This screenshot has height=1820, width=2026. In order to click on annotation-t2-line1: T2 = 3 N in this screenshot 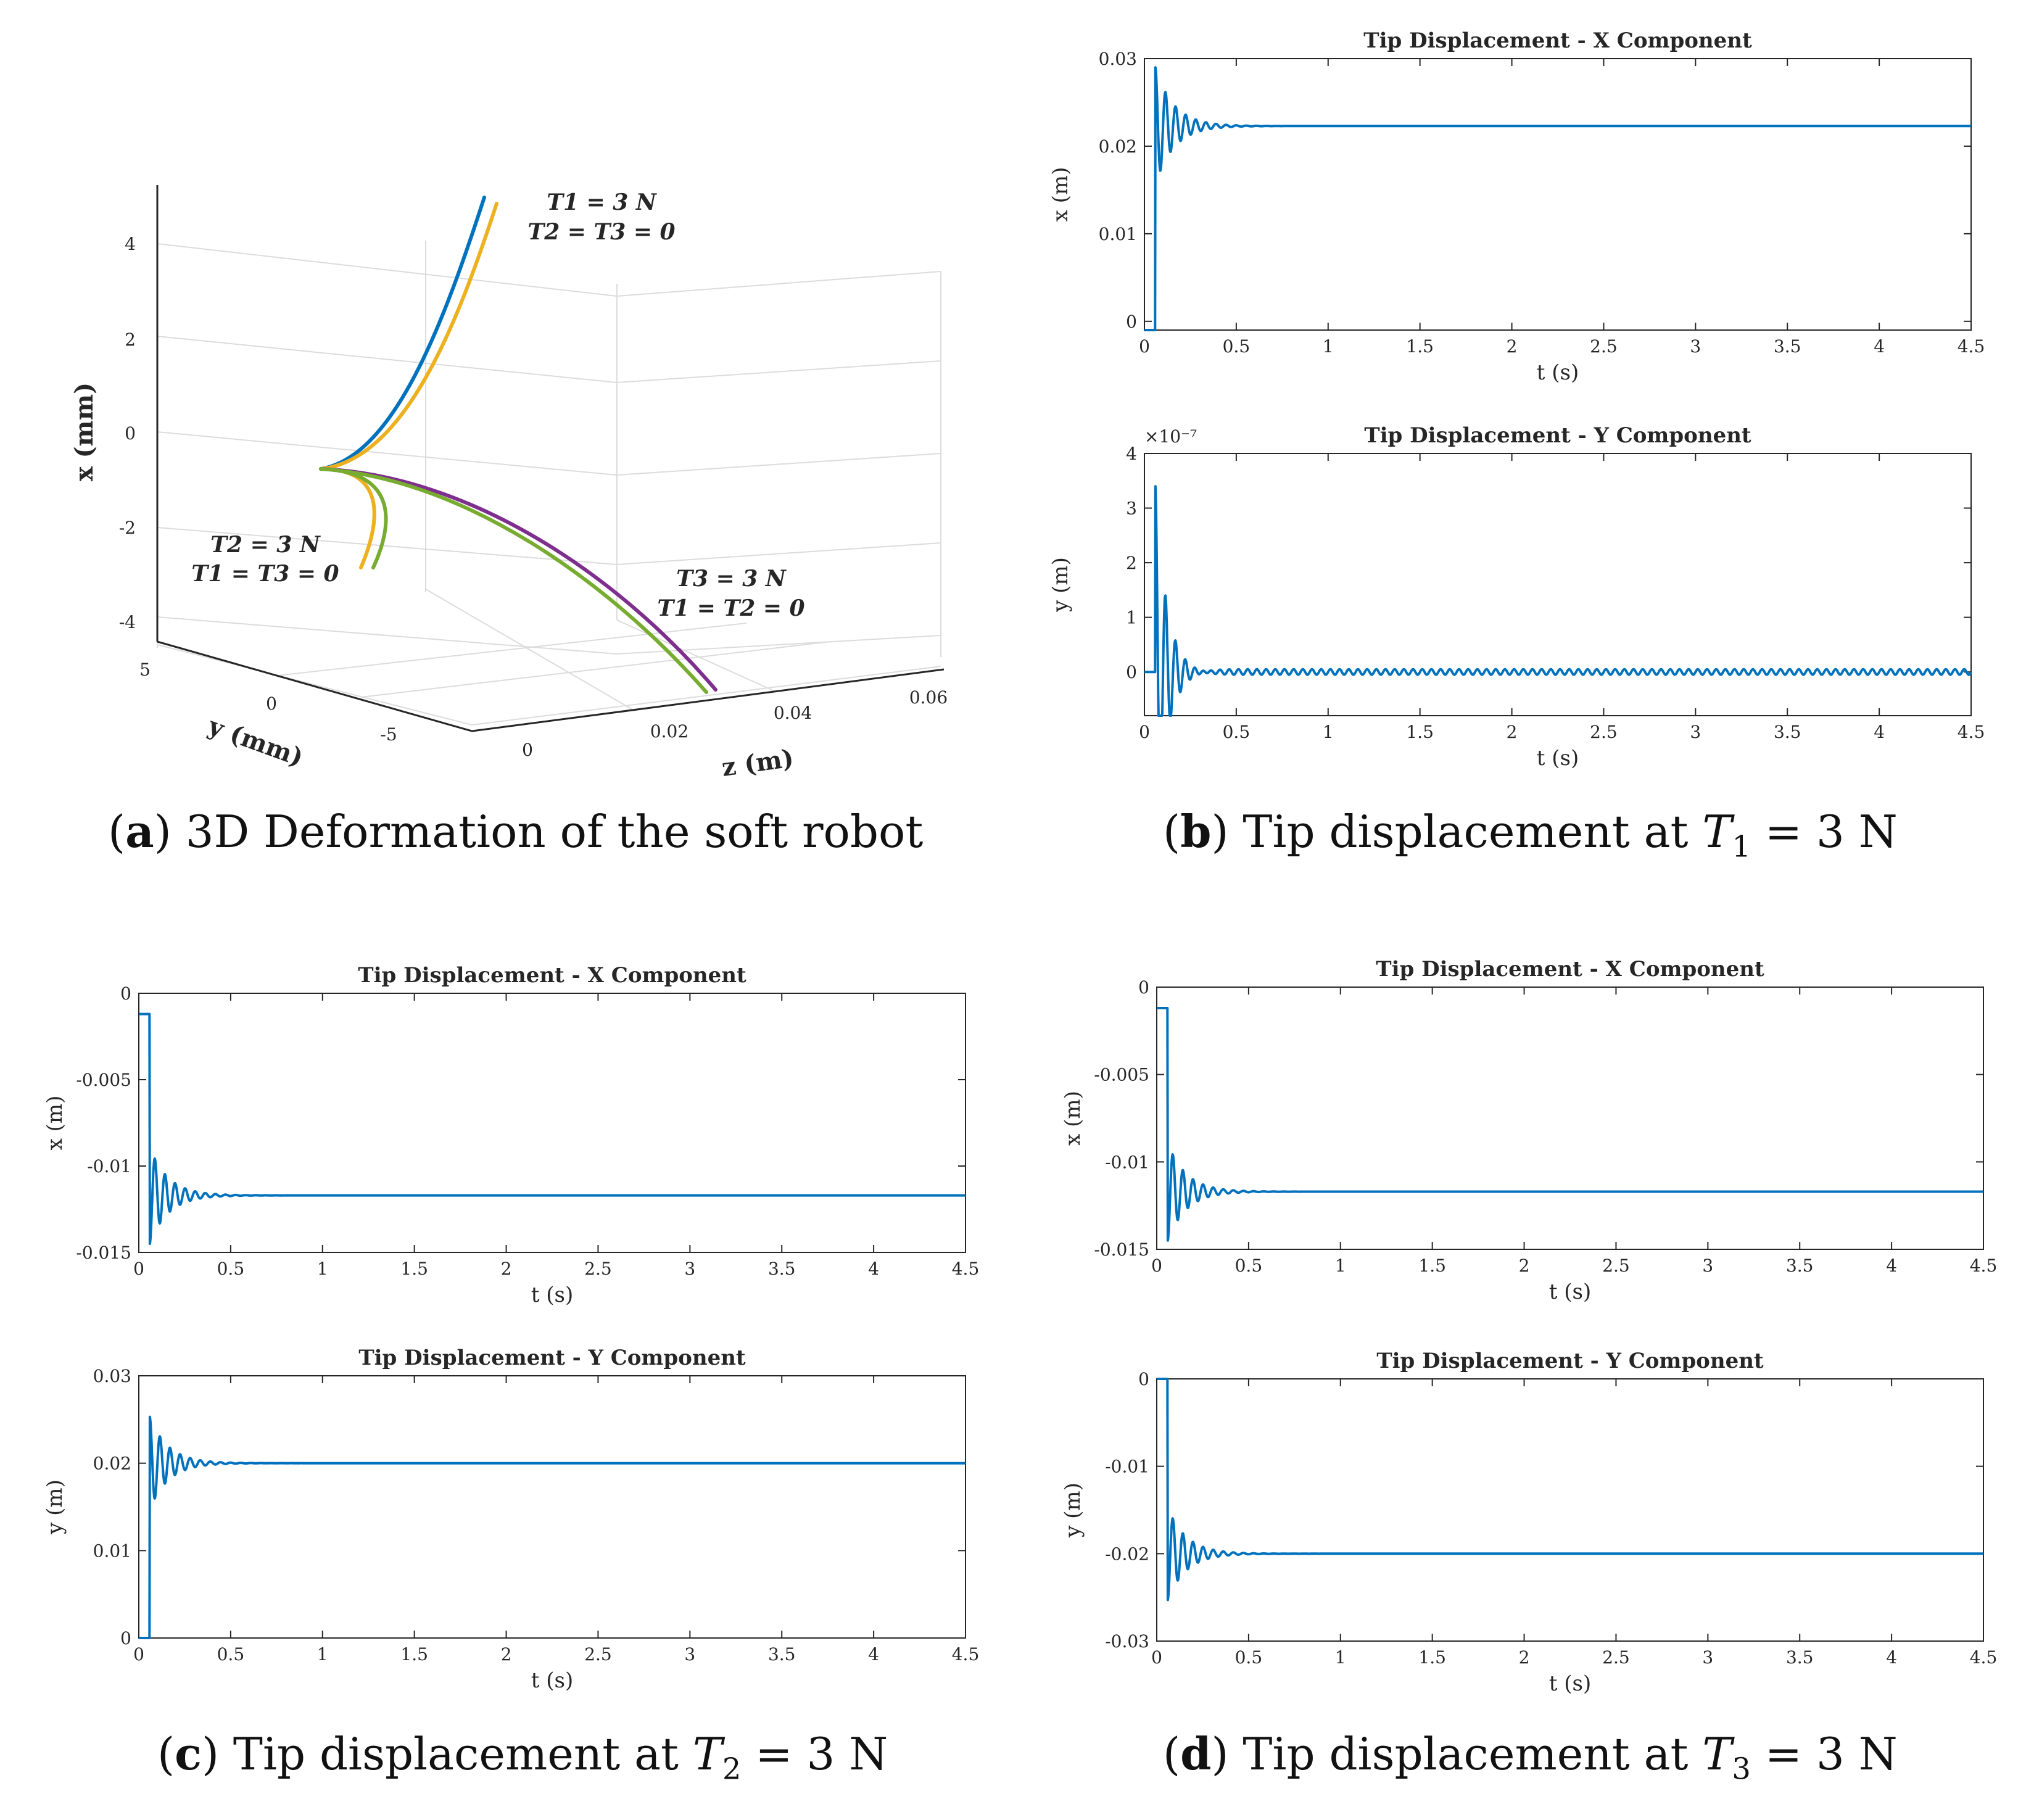, I will do `click(265, 545)`.